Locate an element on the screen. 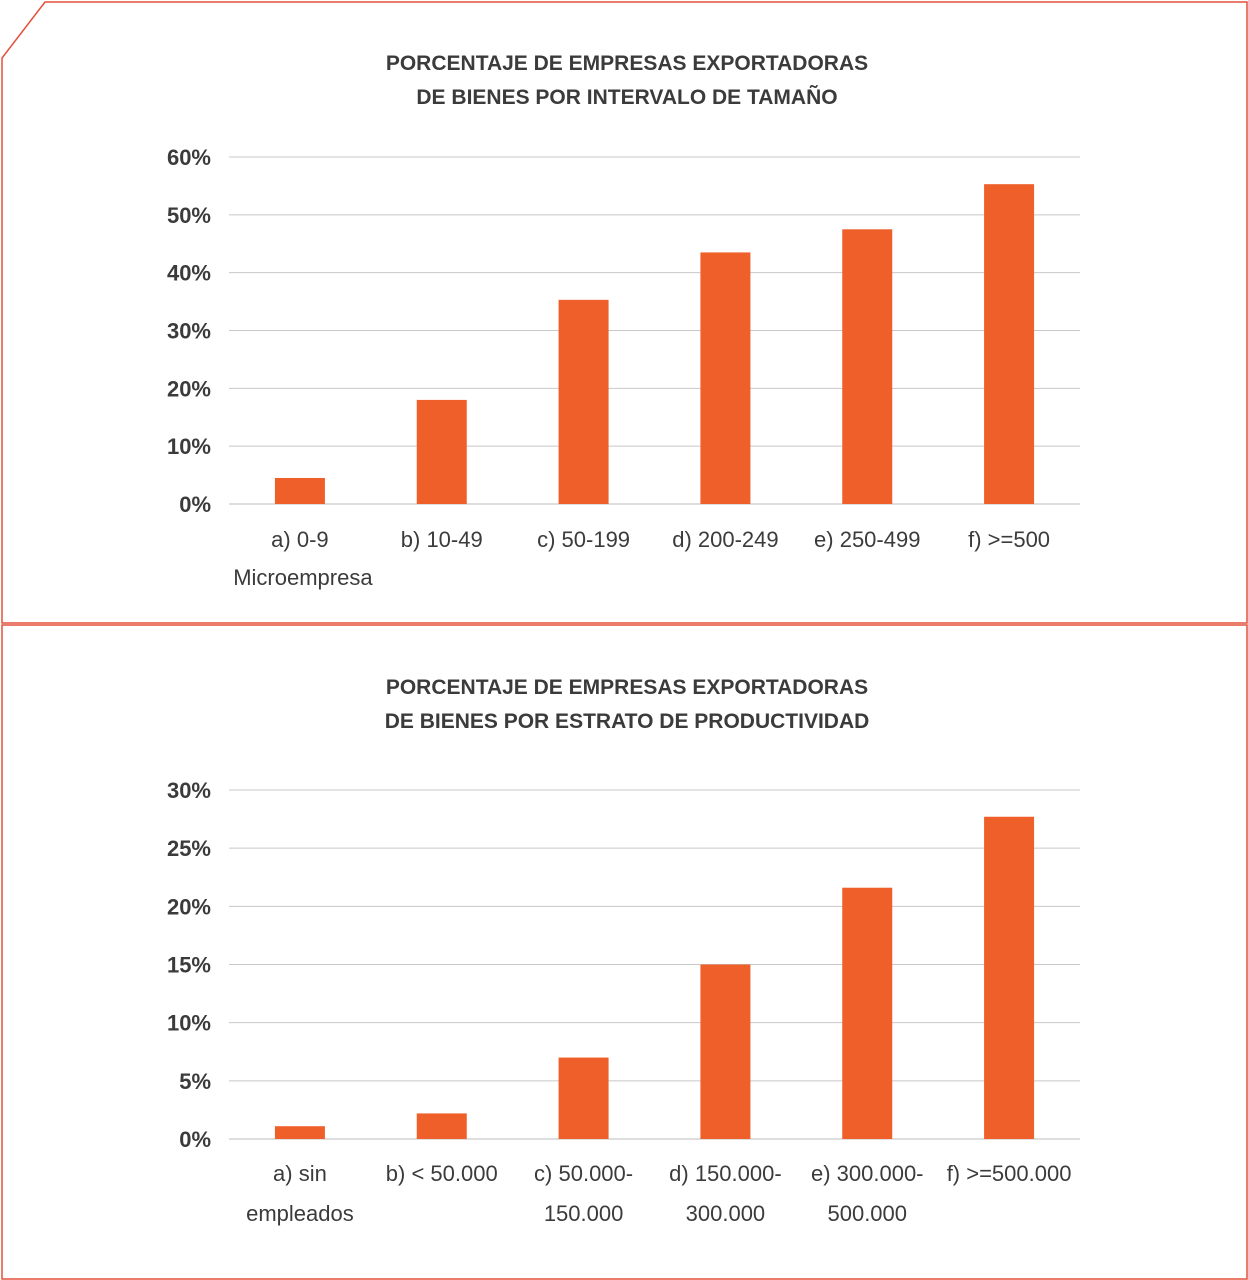 This screenshot has width=1248, height=1280. x-category-label: b) 10-49 is located at coordinates (442, 539).